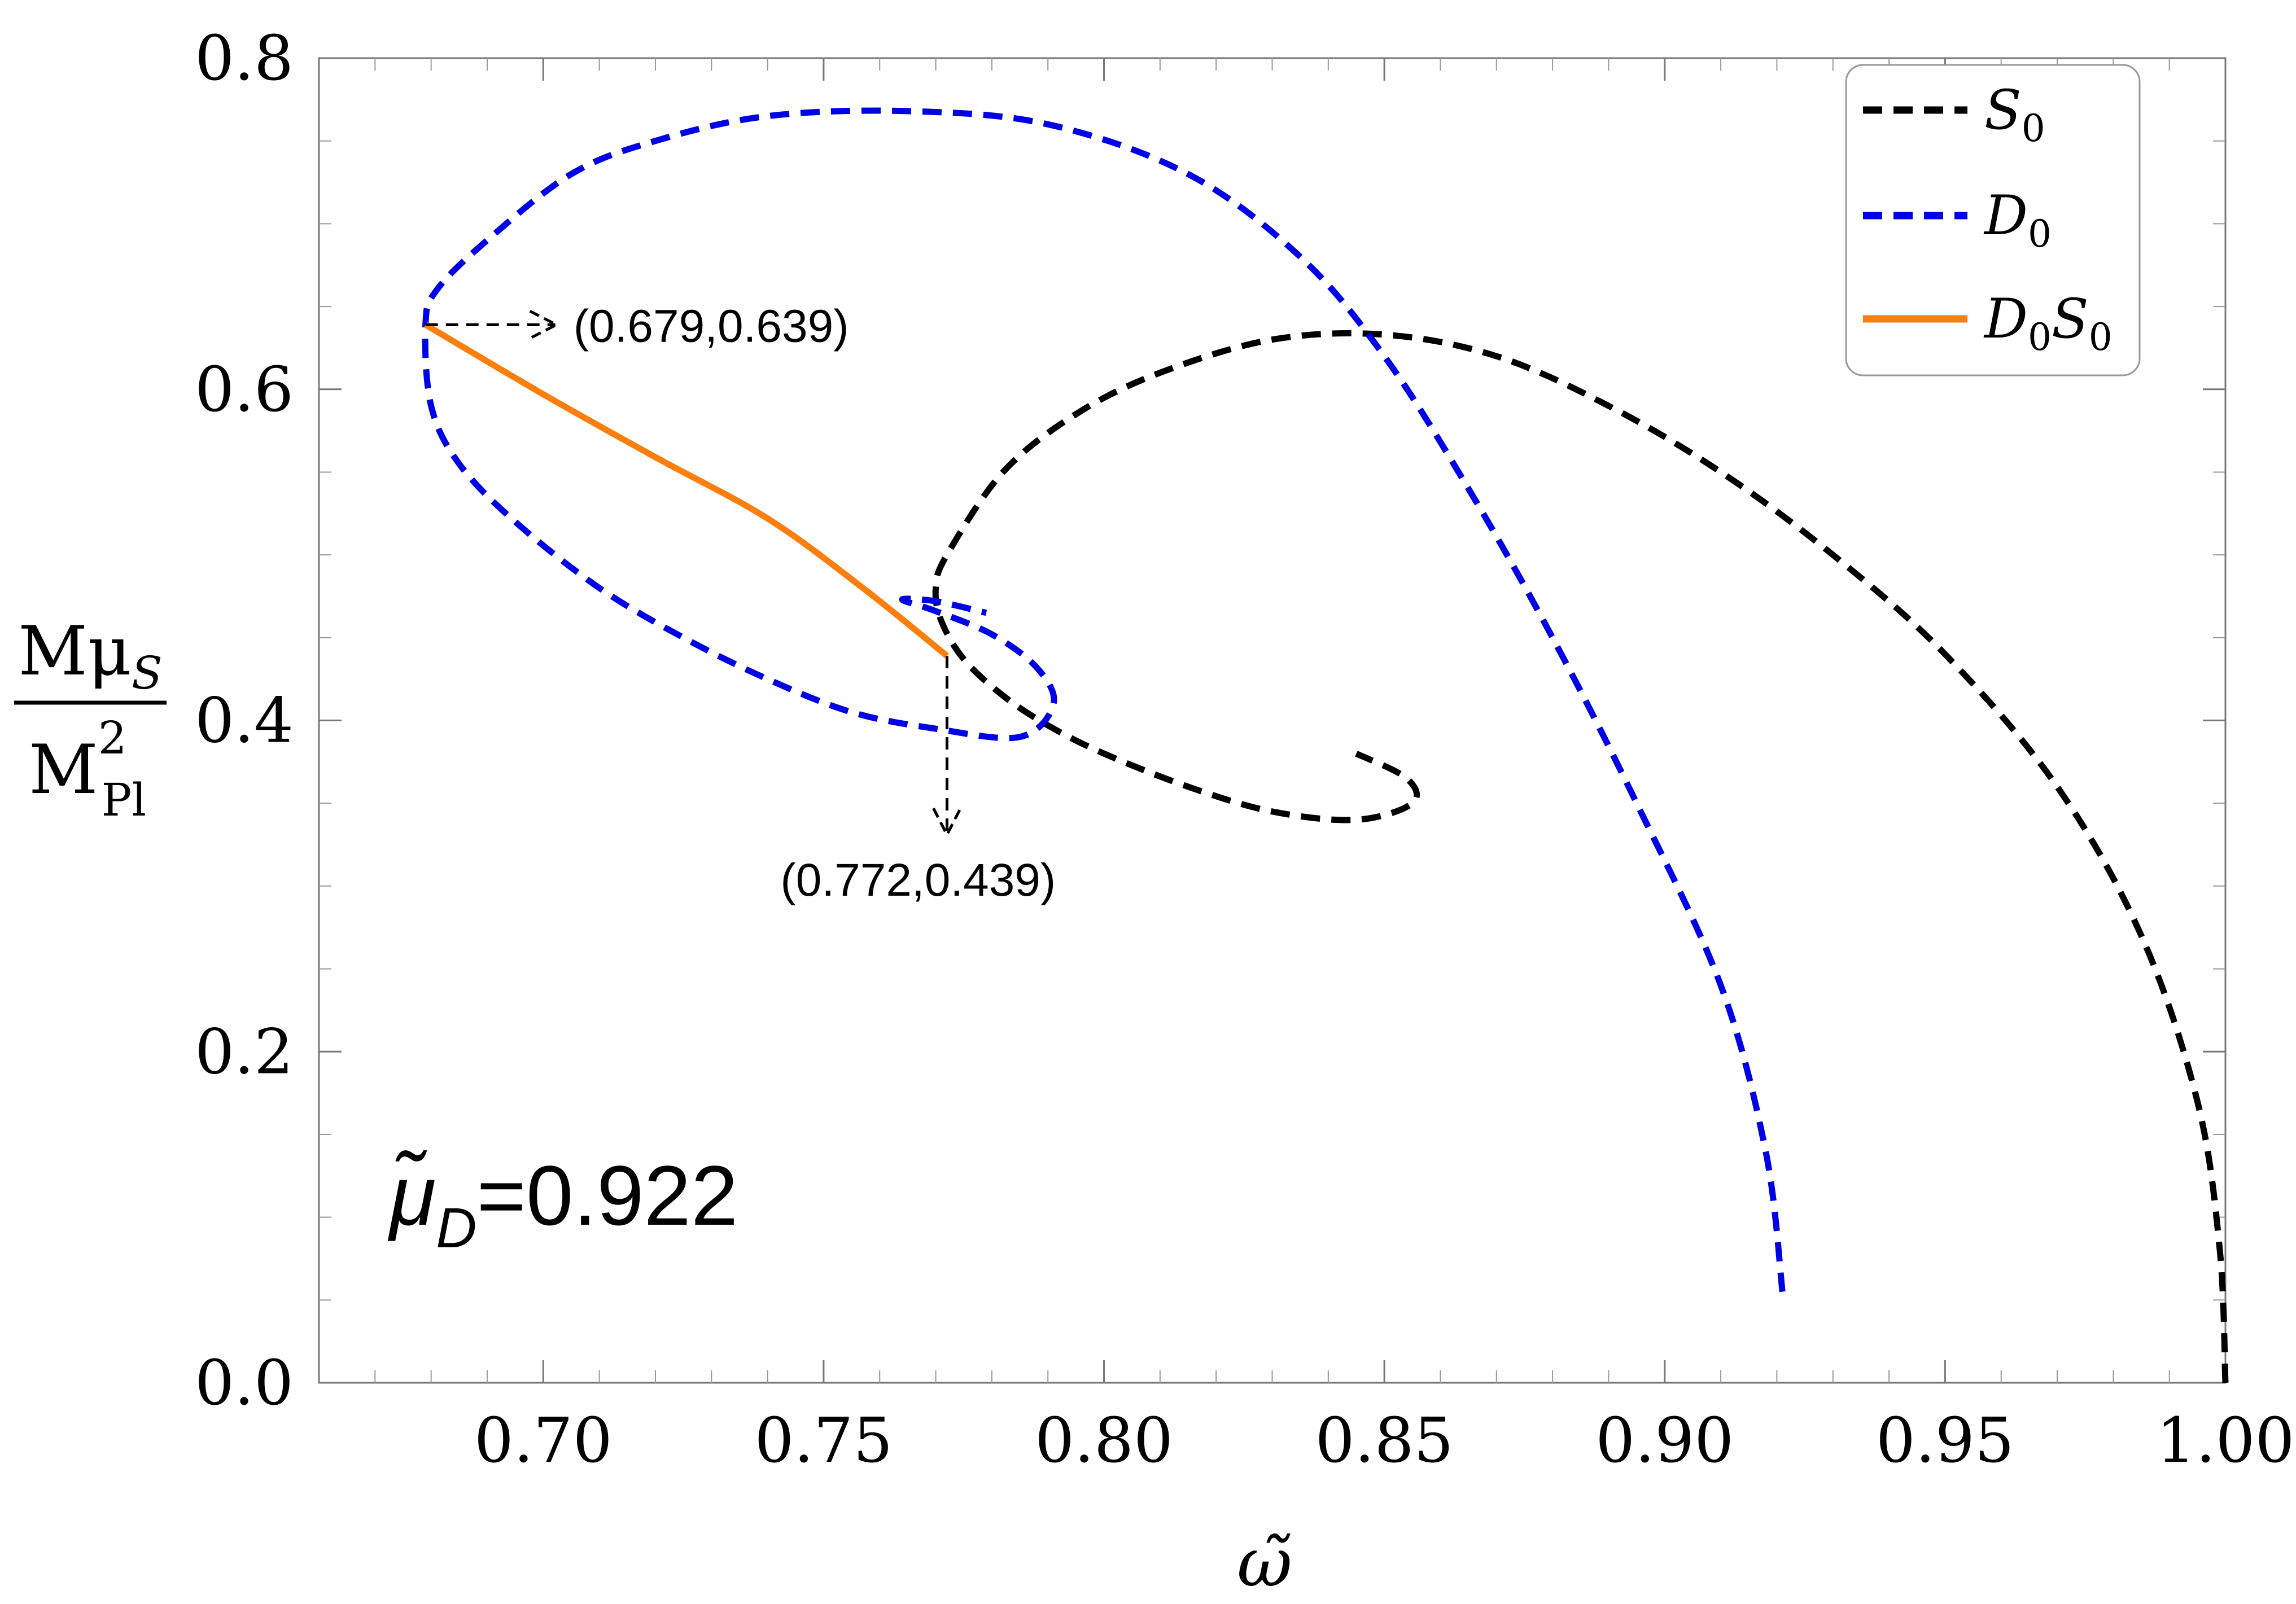 The height and width of the screenshot is (1604, 2296). What do you see at coordinates (147, 673) in the screenshot?
I see `y-label-num-sub: S` at bounding box center [147, 673].